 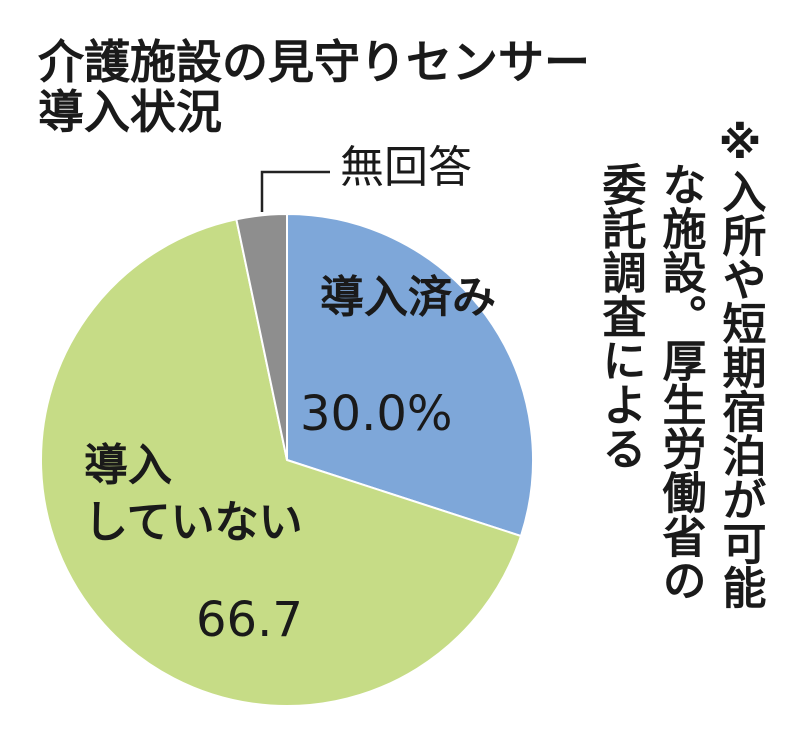 What do you see at coordinates (314, 62) in the screenshot?
I see `chart-title-line: 介護施設の見守りセンサー` at bounding box center [314, 62].